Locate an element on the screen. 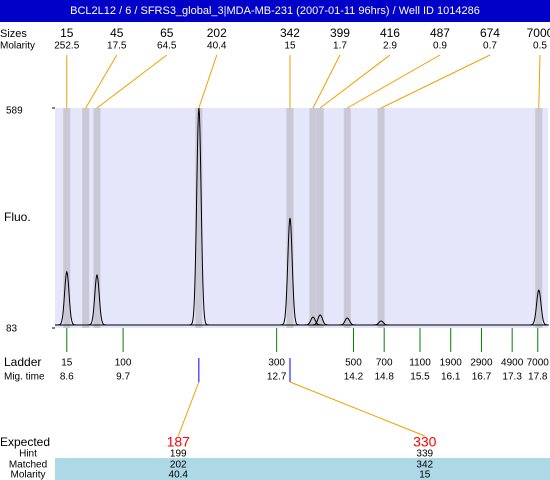 This screenshot has height=480, width=550. y-label: Fluo. is located at coordinates (17, 217).